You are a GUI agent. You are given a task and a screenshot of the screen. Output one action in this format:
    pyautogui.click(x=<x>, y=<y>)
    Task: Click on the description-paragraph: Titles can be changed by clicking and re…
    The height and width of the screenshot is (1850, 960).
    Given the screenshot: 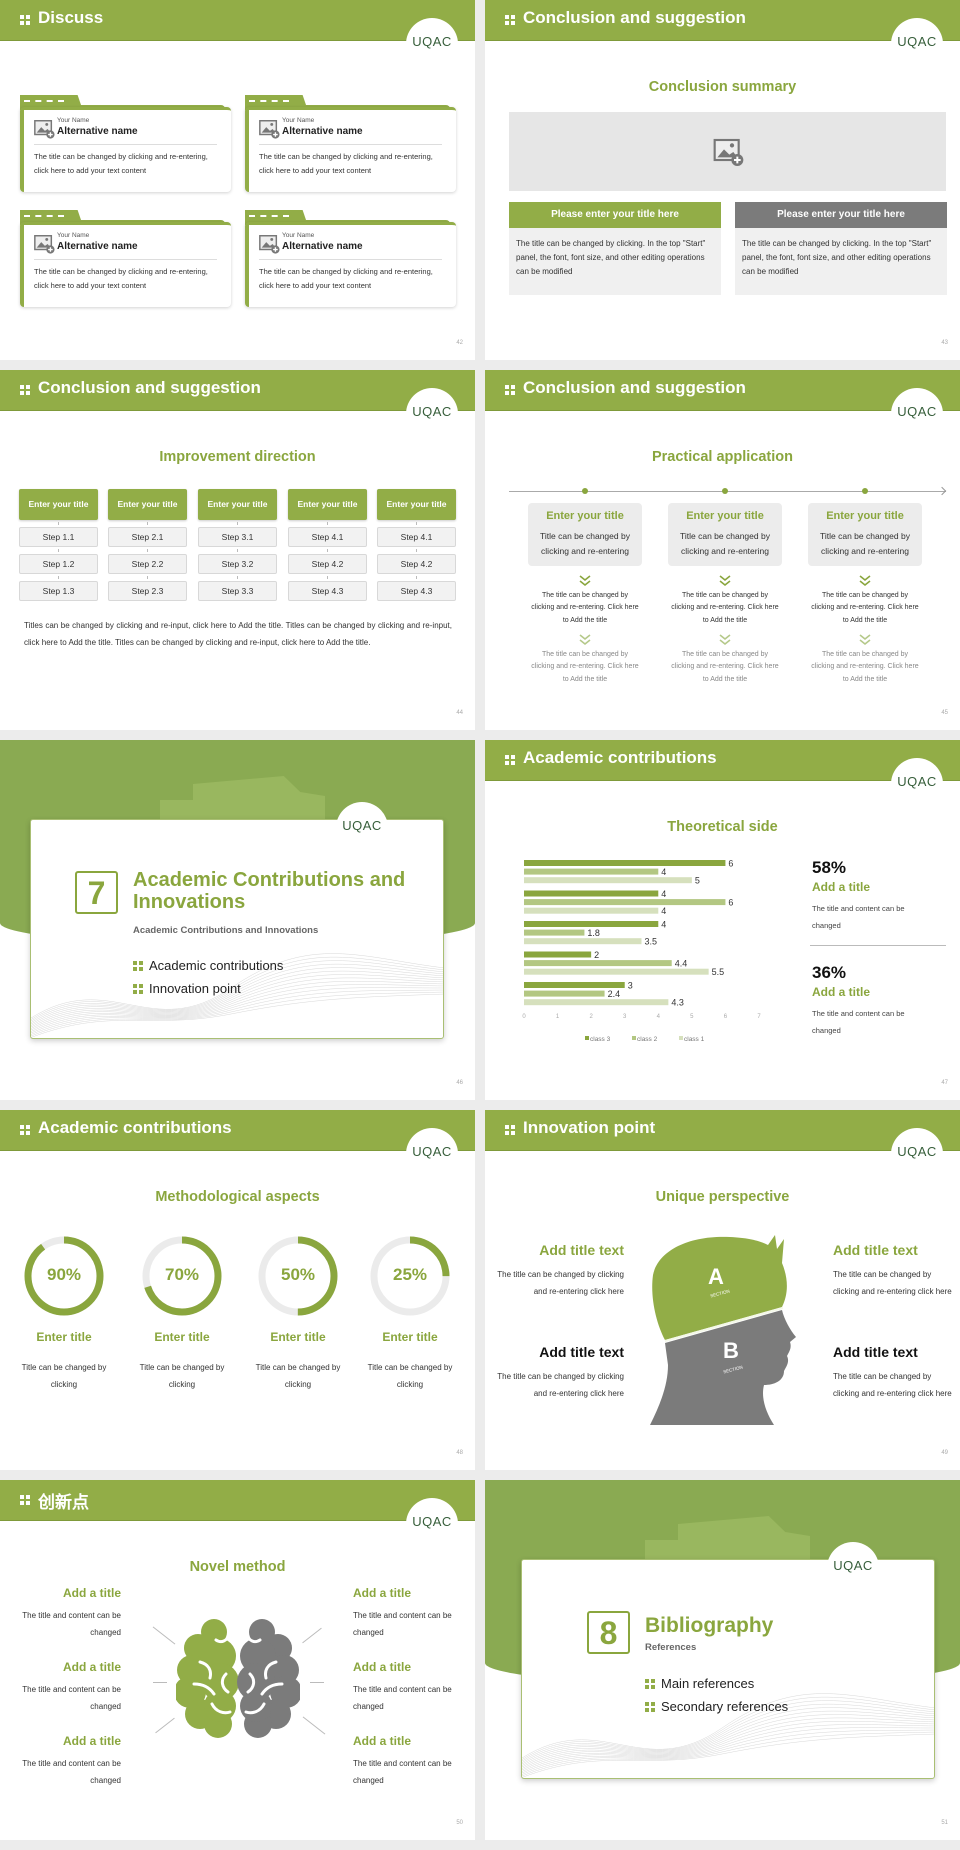 What is the action you would take?
    pyautogui.click(x=238, y=634)
    